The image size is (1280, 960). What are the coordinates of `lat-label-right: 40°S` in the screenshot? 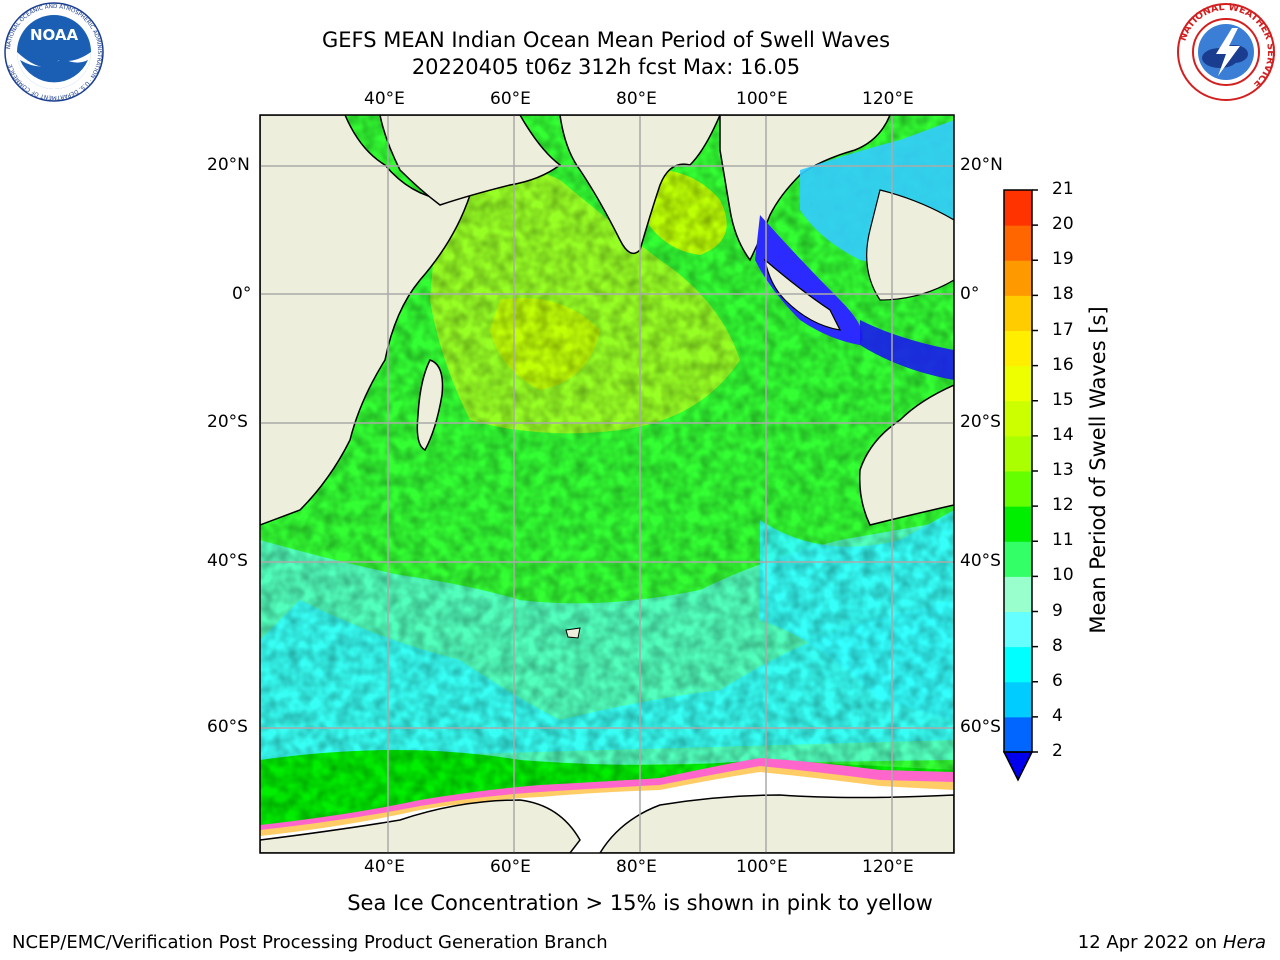 It's located at (980, 561).